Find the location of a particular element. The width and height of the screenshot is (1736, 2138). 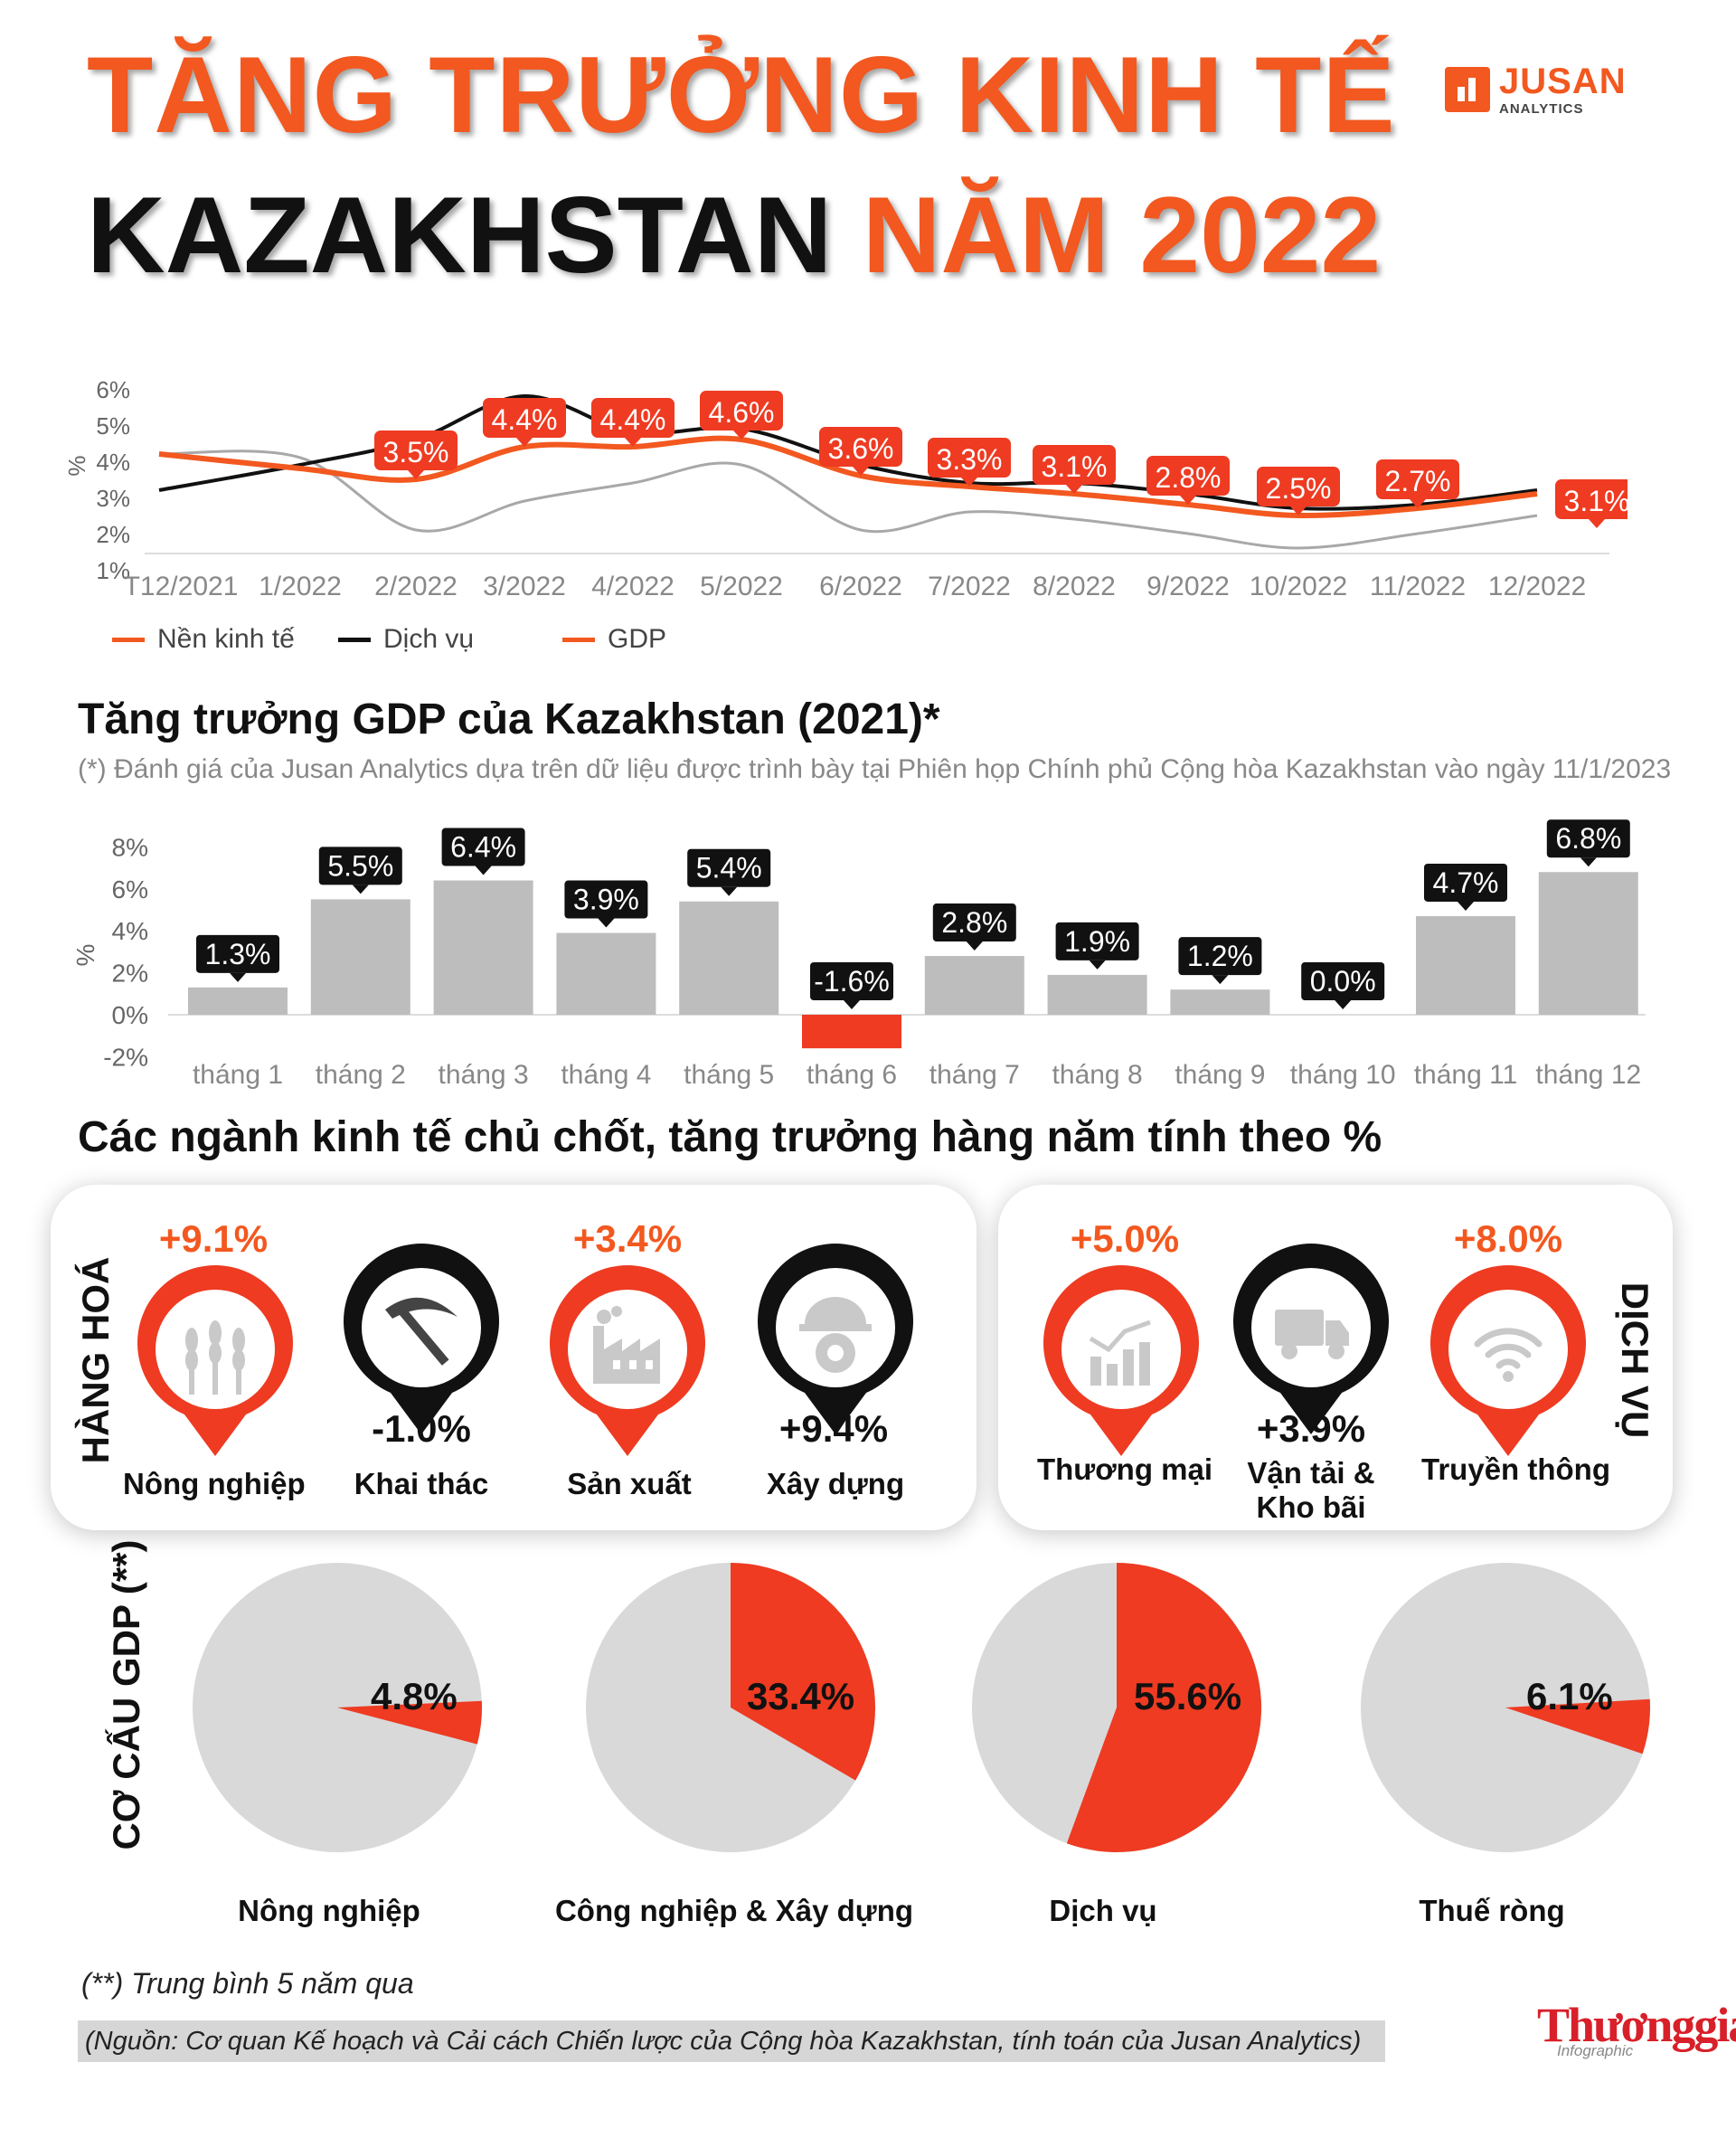

y-tick-label: 1% is located at coordinates (113, 570).